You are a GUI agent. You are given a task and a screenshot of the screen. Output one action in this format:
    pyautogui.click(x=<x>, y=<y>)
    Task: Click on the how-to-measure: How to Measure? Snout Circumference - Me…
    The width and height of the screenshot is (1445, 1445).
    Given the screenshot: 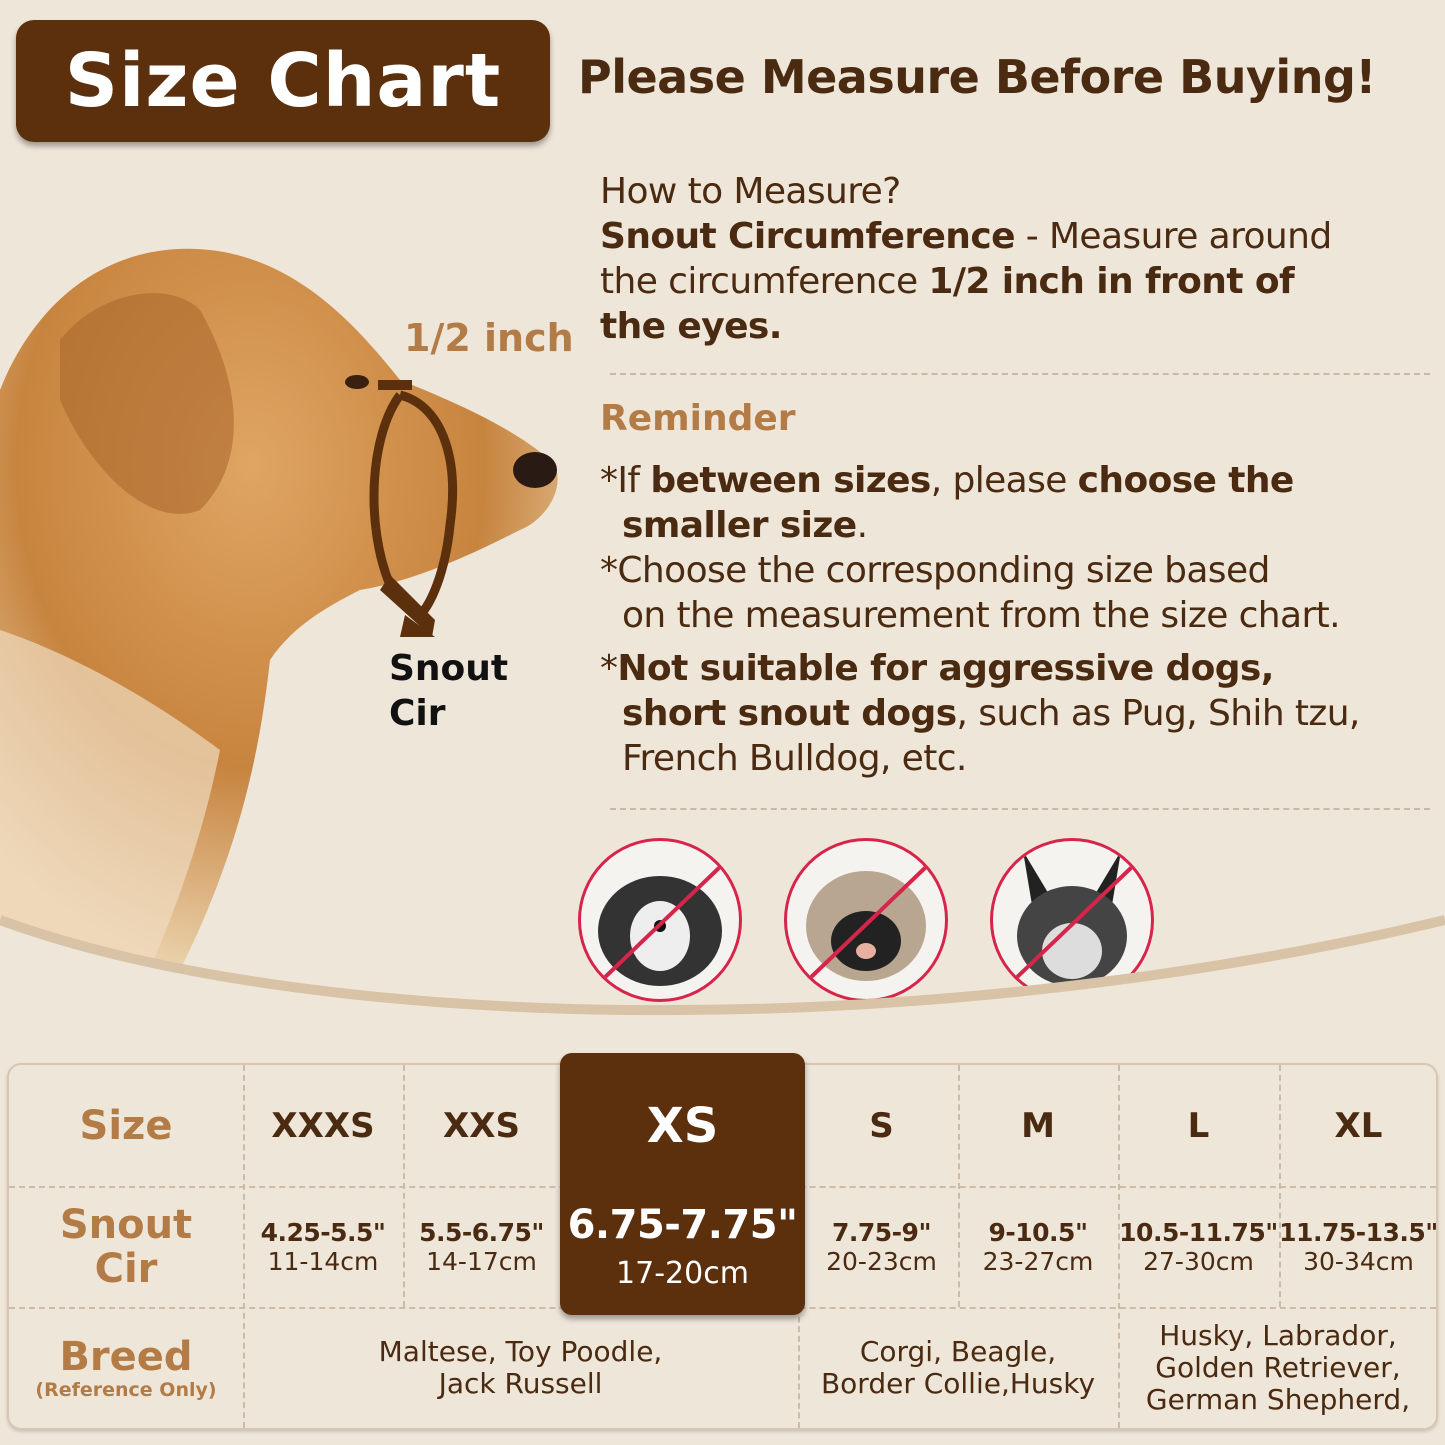 What is the action you would take?
    pyautogui.click(x=966, y=259)
    